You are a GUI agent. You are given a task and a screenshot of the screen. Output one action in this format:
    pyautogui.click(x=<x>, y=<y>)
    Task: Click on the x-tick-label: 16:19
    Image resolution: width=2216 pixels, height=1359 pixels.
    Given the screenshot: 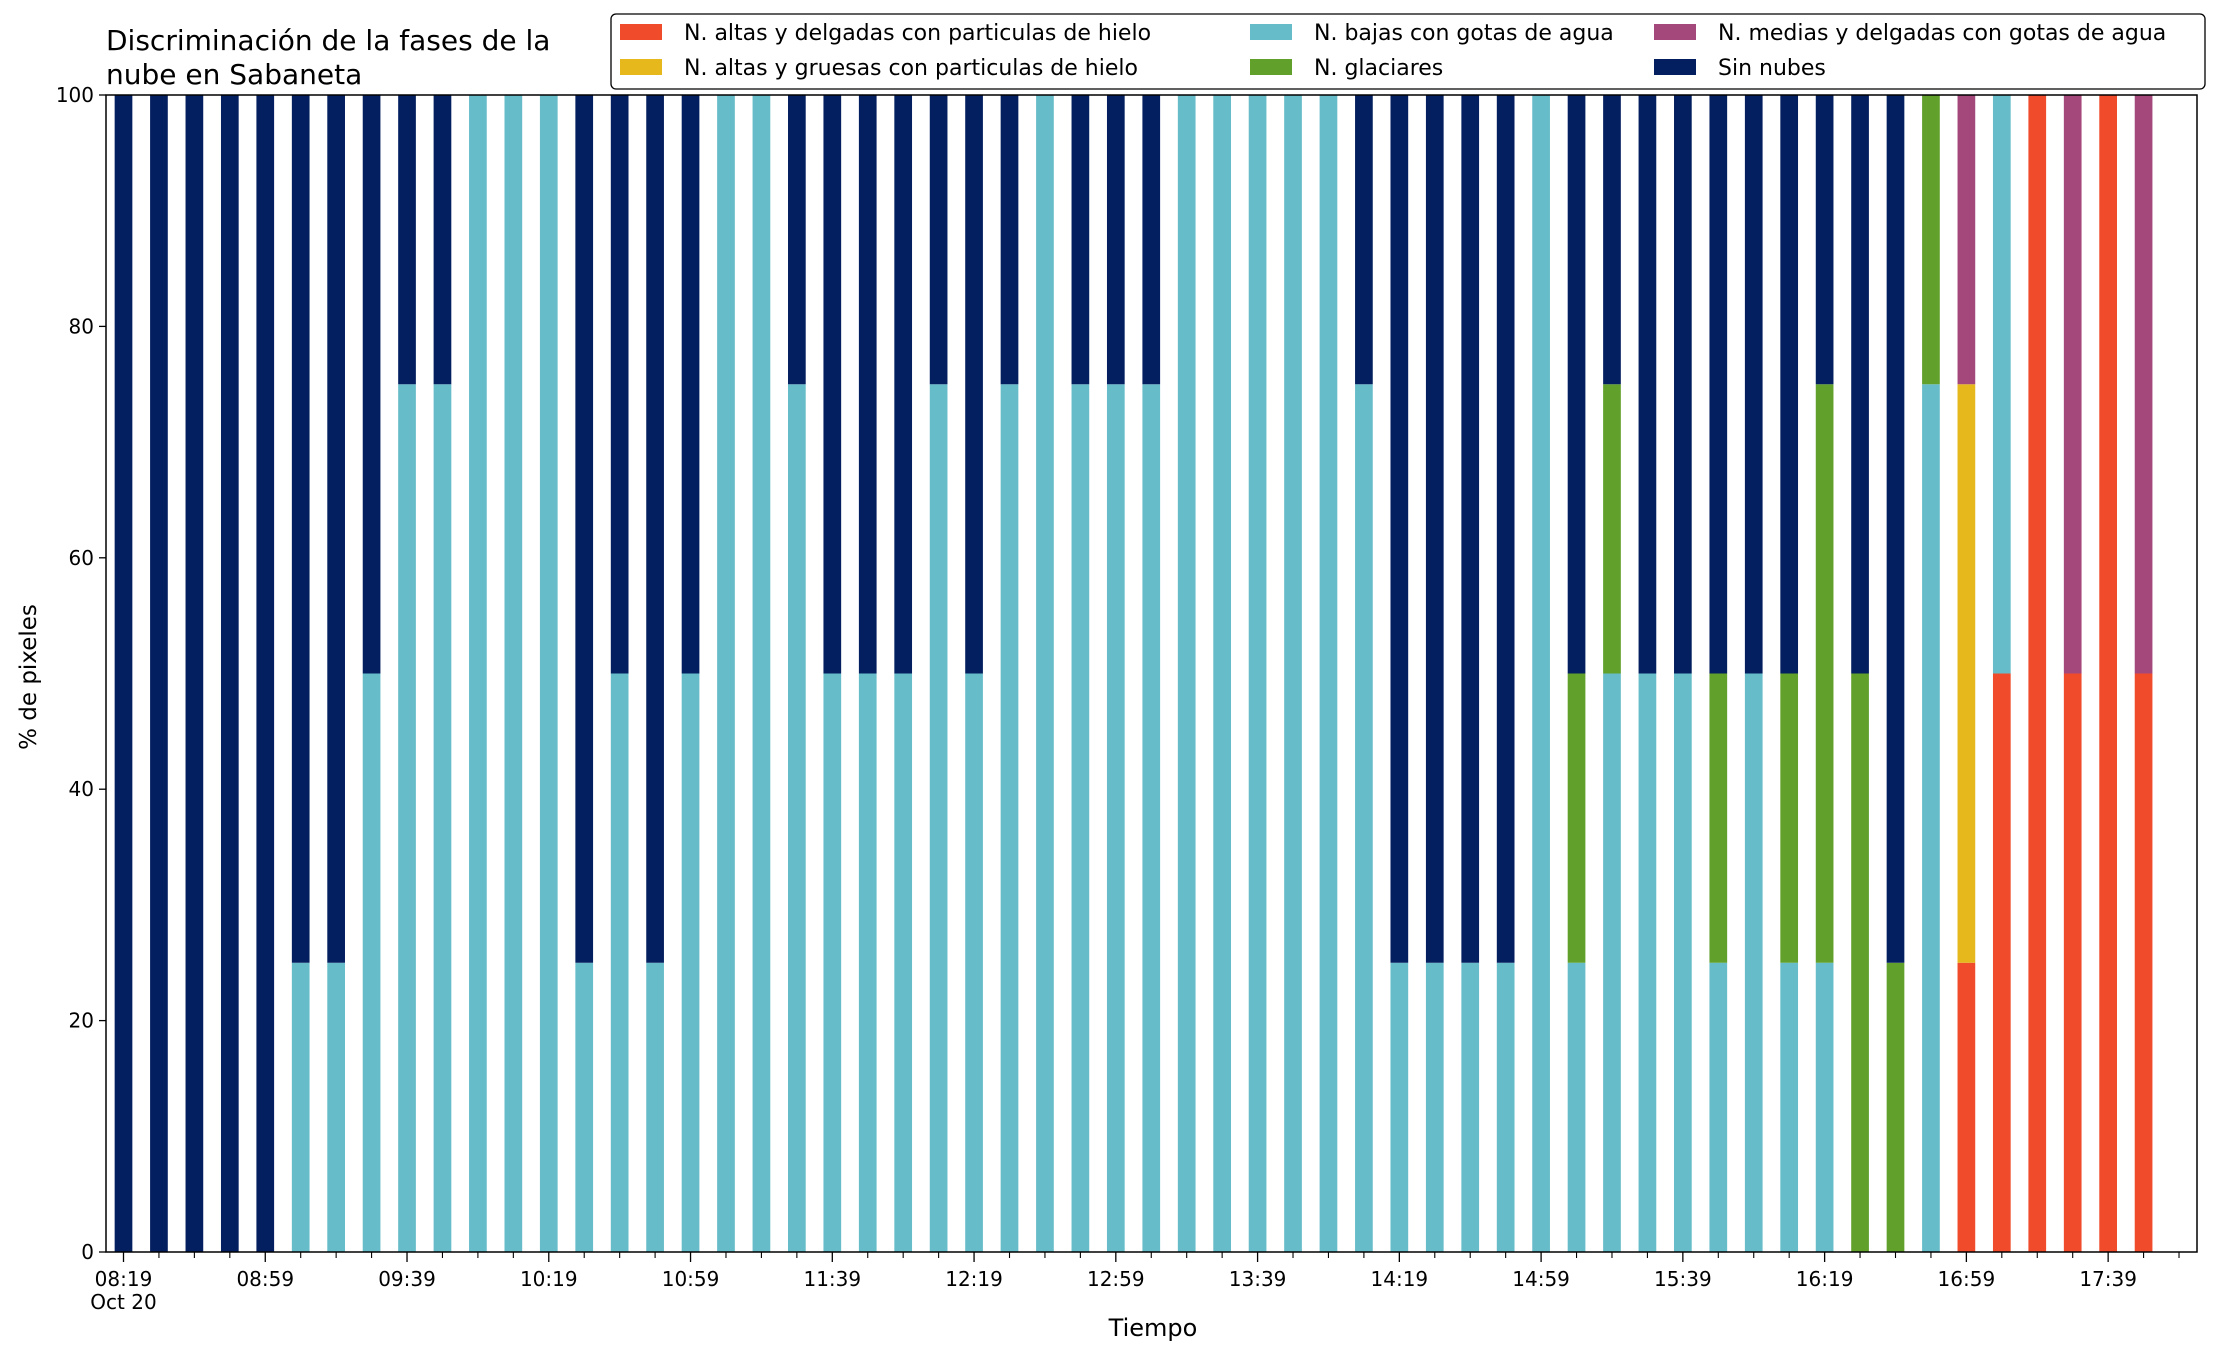 What is the action you would take?
    pyautogui.click(x=1825, y=1279)
    